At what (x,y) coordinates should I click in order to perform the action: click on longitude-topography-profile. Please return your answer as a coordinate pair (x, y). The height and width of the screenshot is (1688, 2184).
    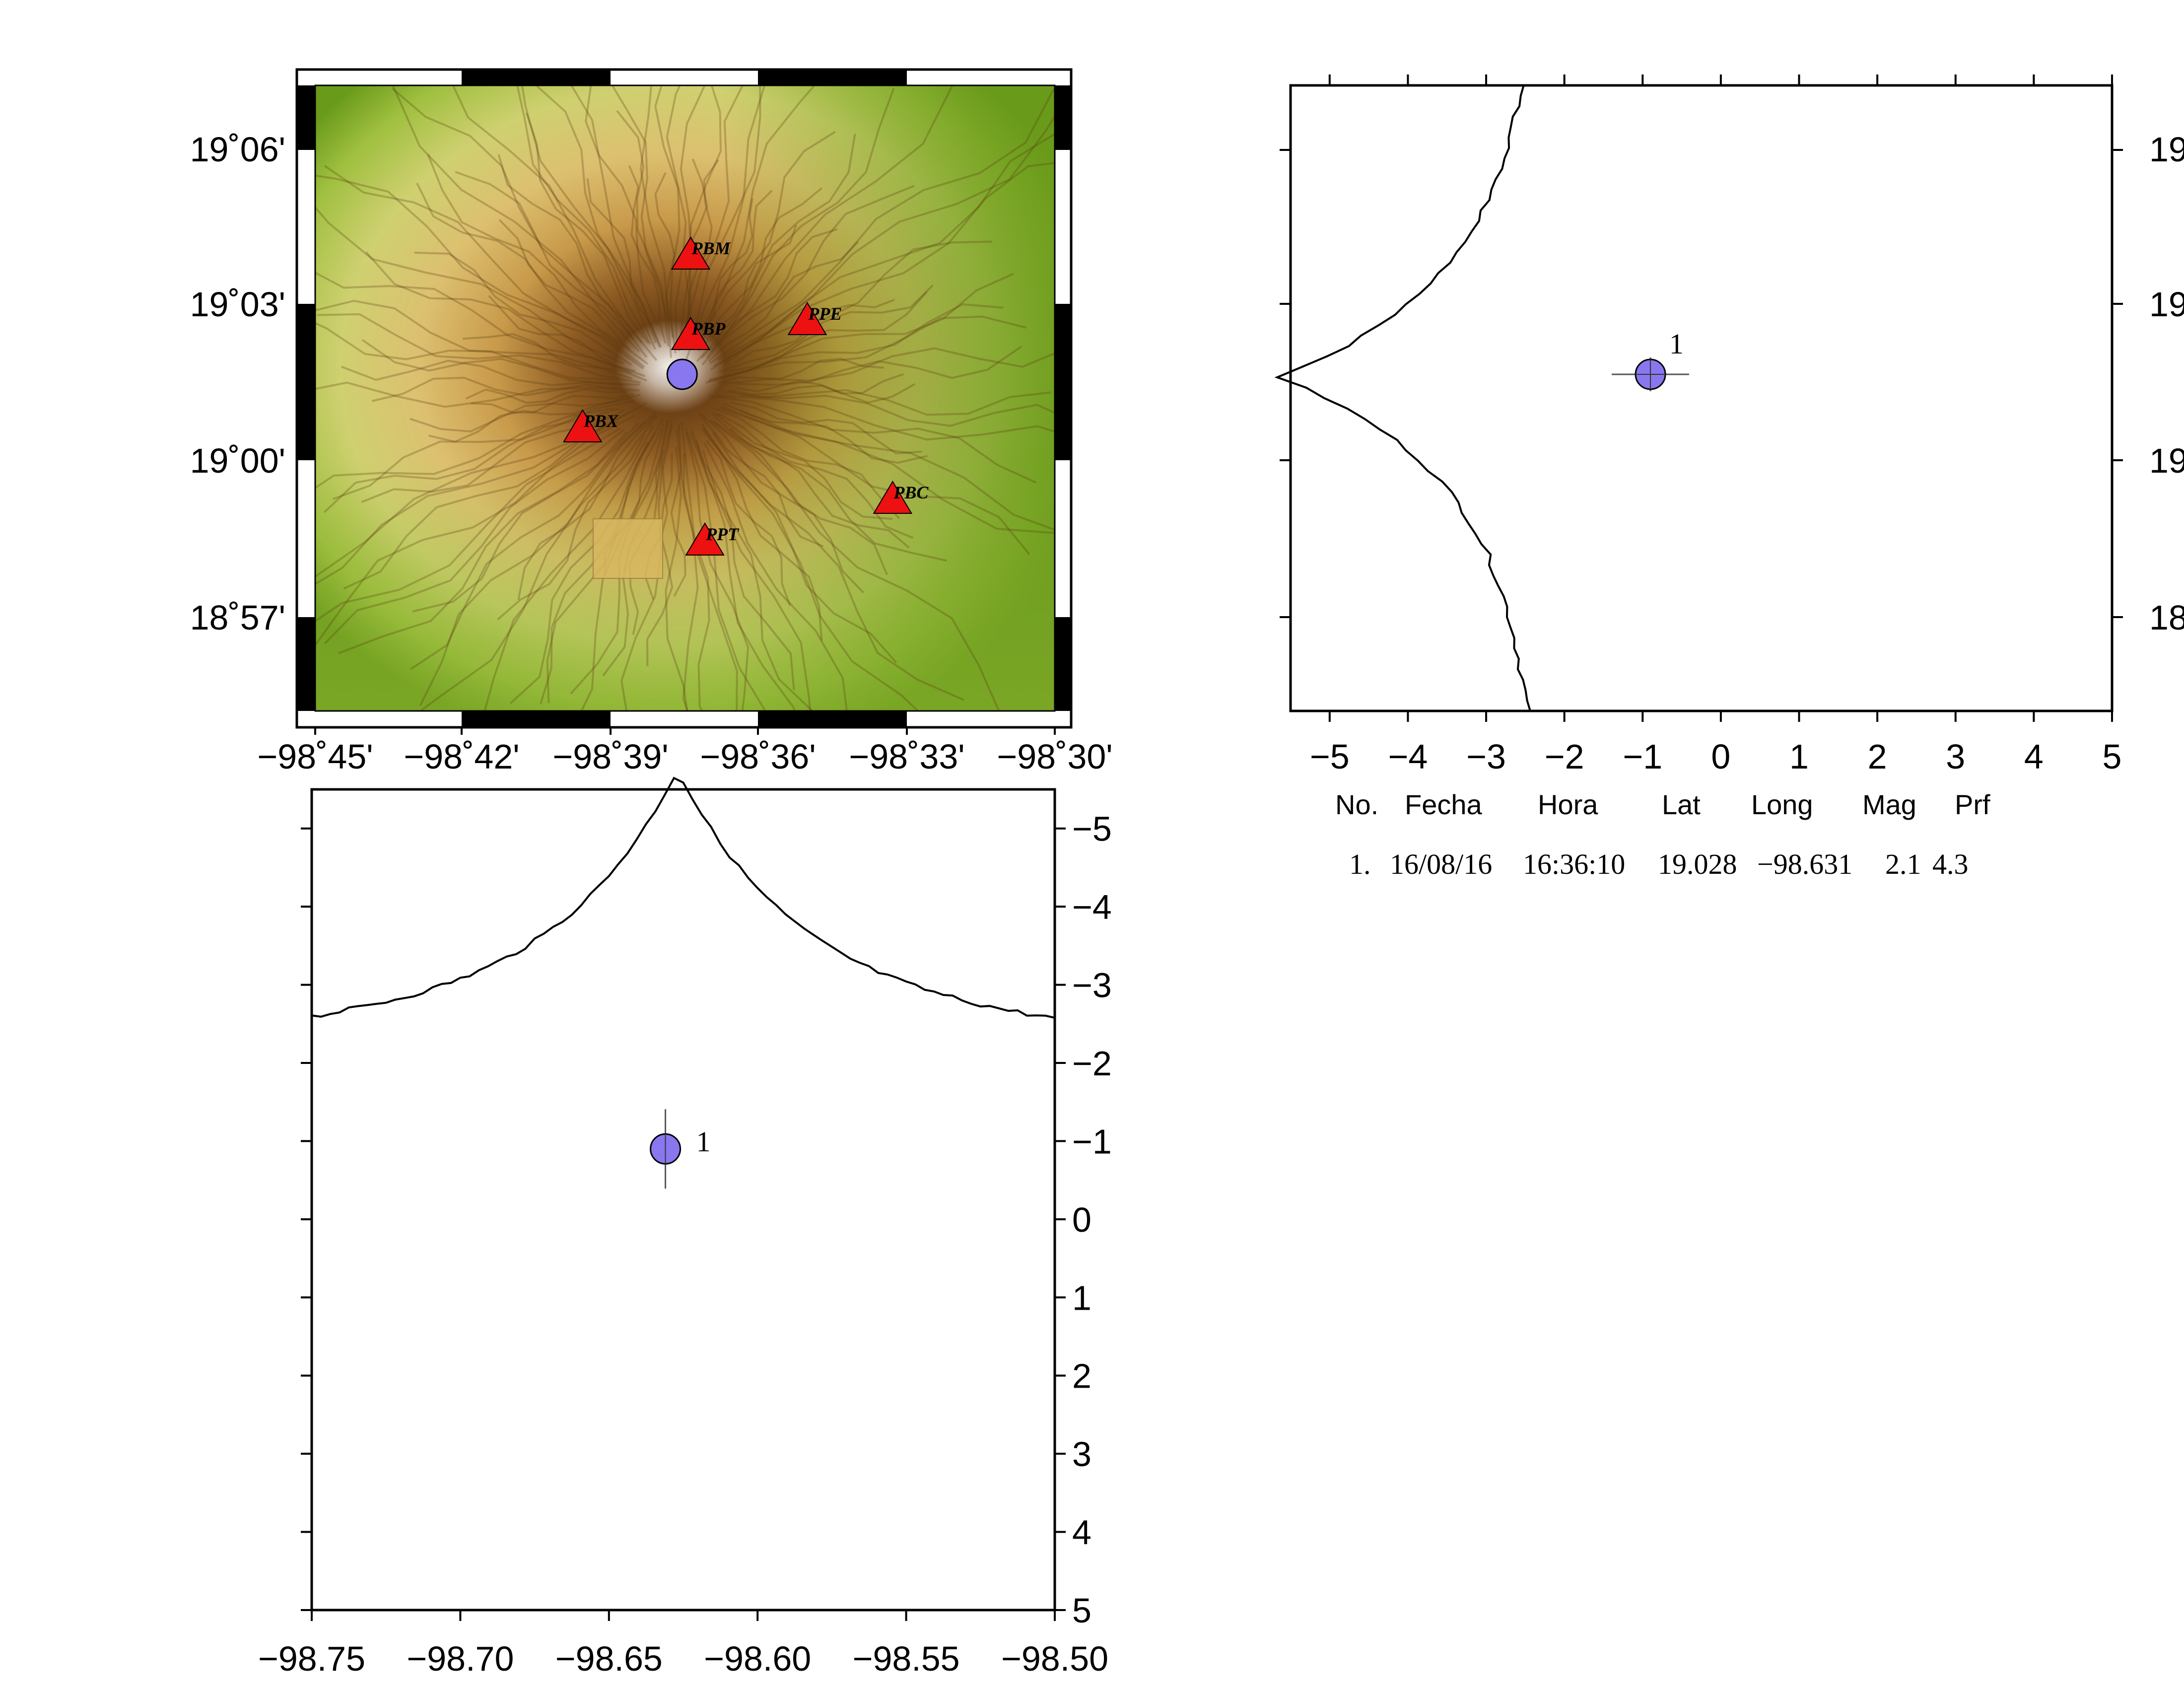
    Looking at the image, I should click on (683, 897).